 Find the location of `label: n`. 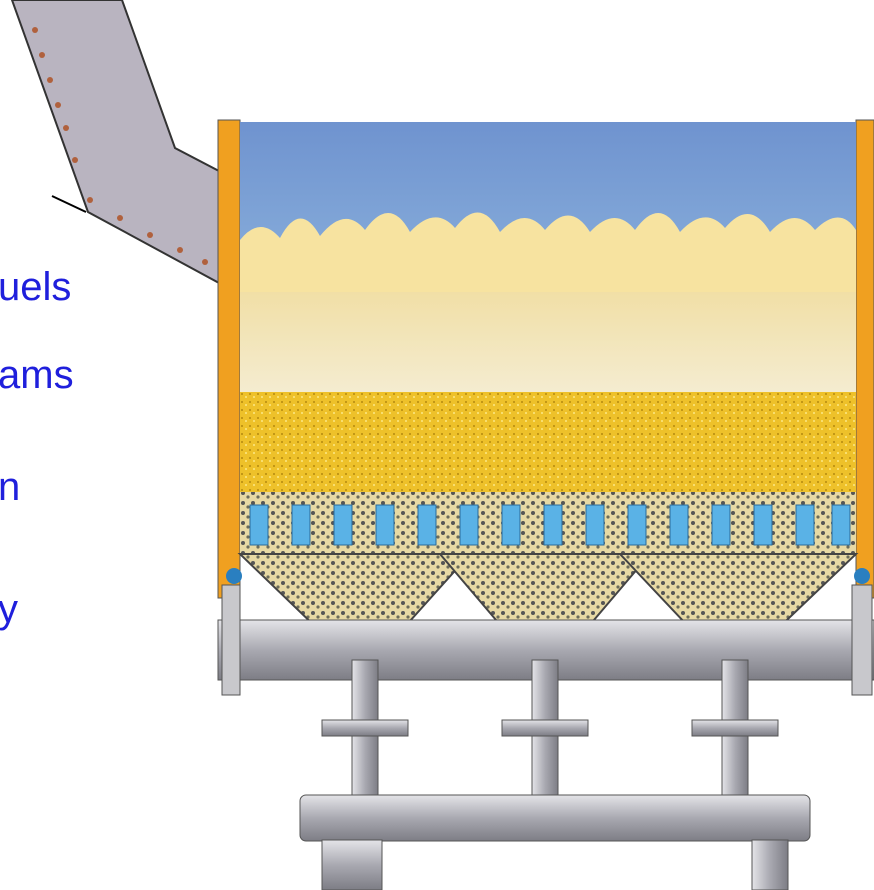

label: n is located at coordinates (10, 487).